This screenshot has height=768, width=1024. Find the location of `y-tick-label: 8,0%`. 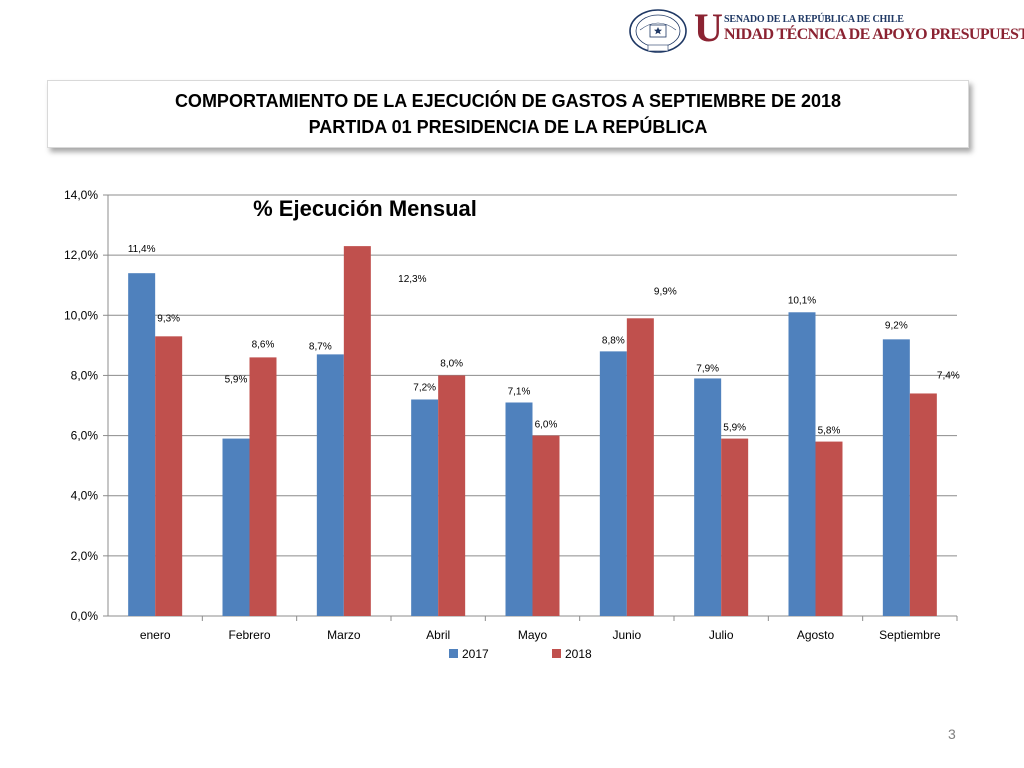

y-tick-label: 8,0% is located at coordinates (85, 375).